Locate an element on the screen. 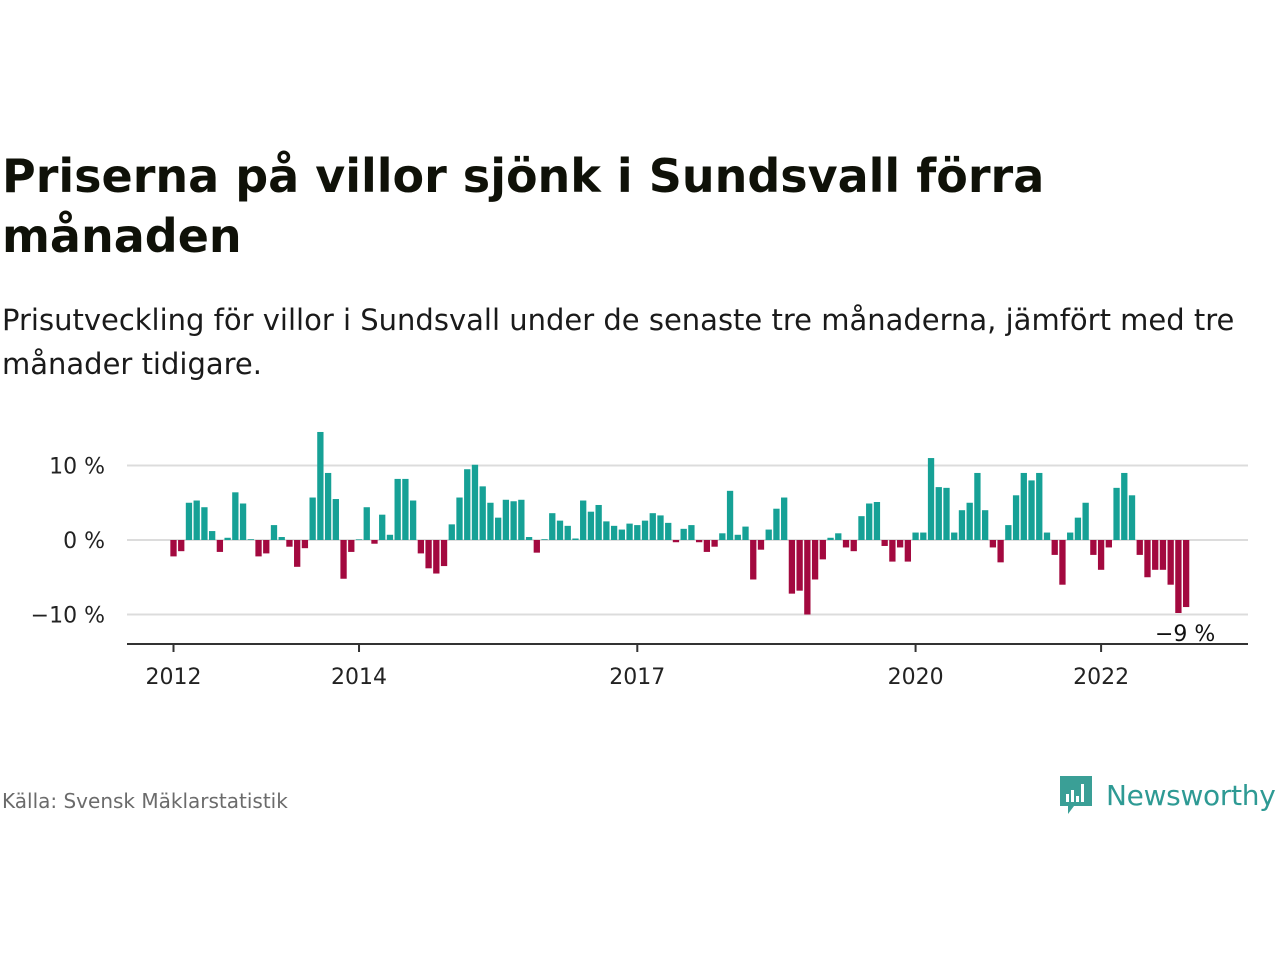 The image size is (1280, 960). source-note: Källa: Svensk Mäklarstatistik is located at coordinates (145, 801).